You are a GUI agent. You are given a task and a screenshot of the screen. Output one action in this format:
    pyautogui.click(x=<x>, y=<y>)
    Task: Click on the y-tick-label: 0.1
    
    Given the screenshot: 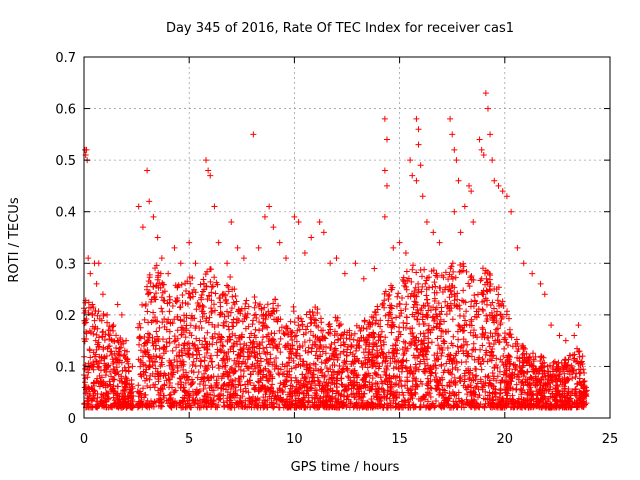 What is the action you would take?
    pyautogui.click(x=65, y=367)
    